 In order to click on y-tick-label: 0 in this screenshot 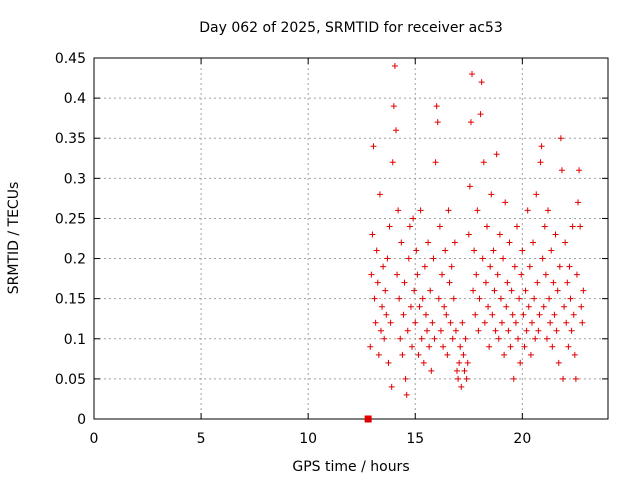, I will do `click(81, 420)`.